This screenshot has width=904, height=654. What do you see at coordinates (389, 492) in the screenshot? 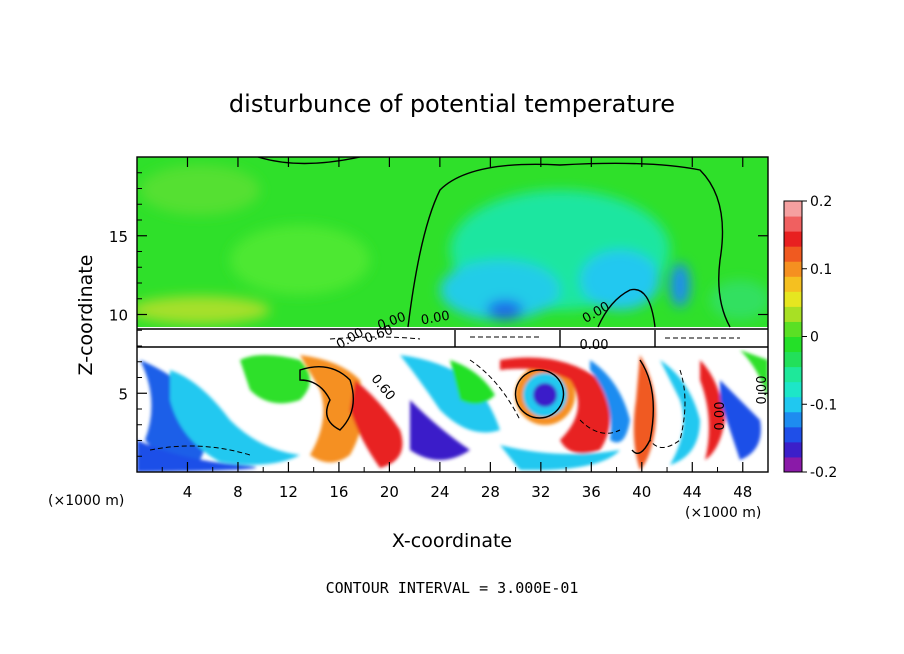
I see `x-tick-label: 20` at bounding box center [389, 492].